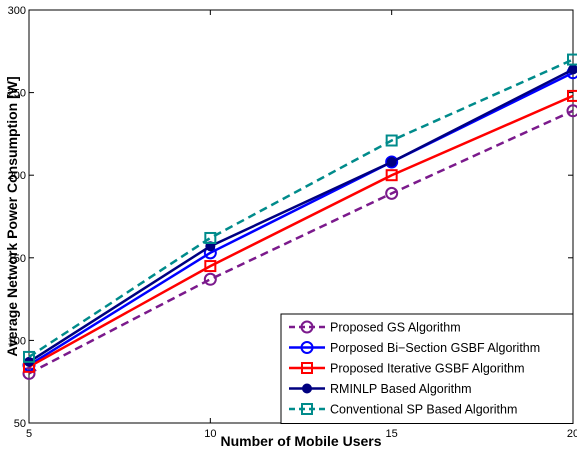  Describe the element at coordinates (300, 441) in the screenshot. I see `x-axis-label: Number of Mobile Users` at that location.